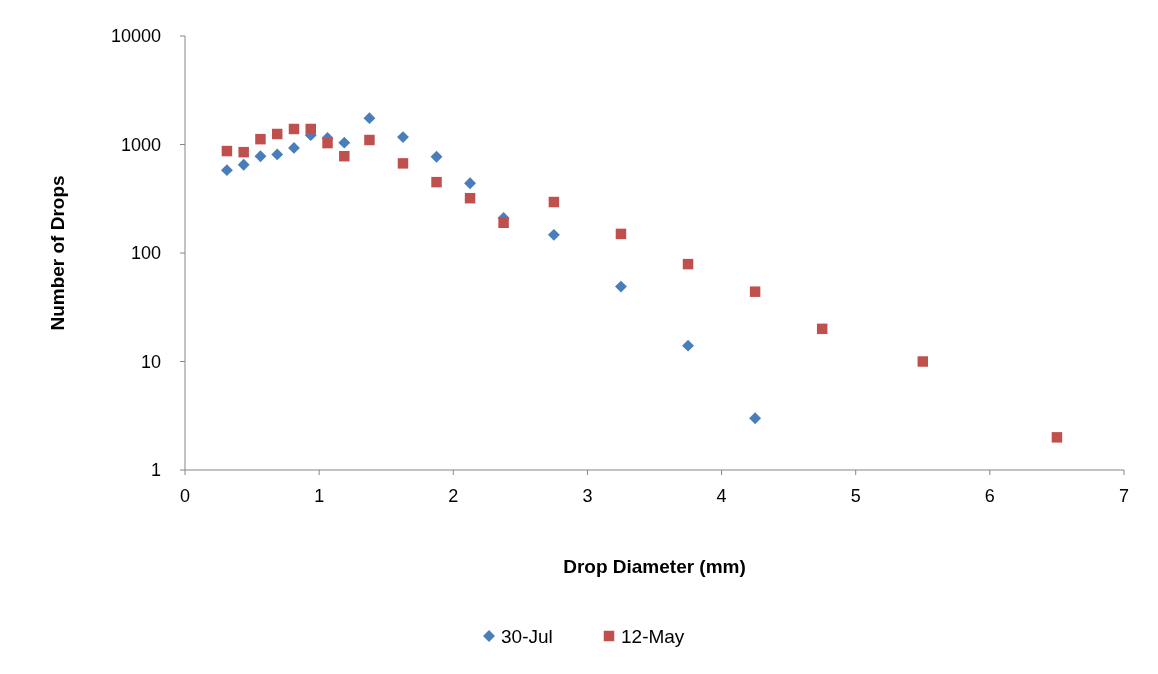 The width and height of the screenshot is (1158, 674). Describe the element at coordinates (989, 496) in the screenshot. I see `x-tick-label: 6` at that location.